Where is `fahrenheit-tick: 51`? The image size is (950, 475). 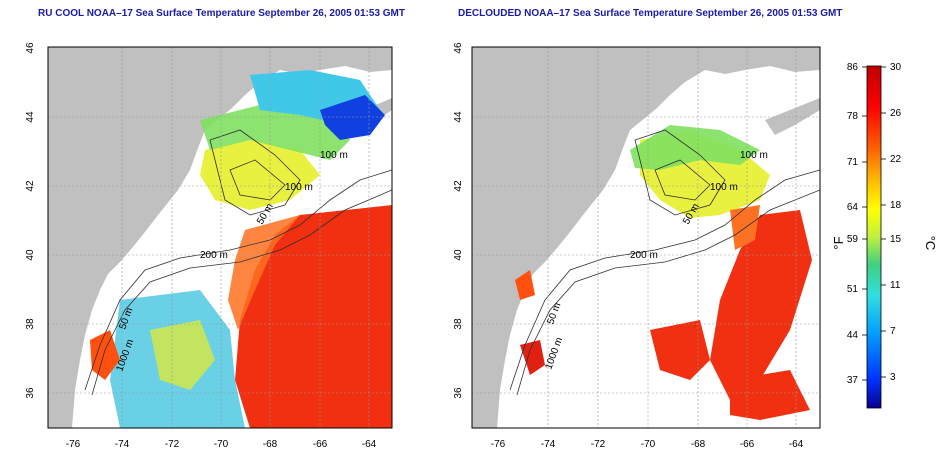
fahrenheit-tick: 51 is located at coordinates (853, 289).